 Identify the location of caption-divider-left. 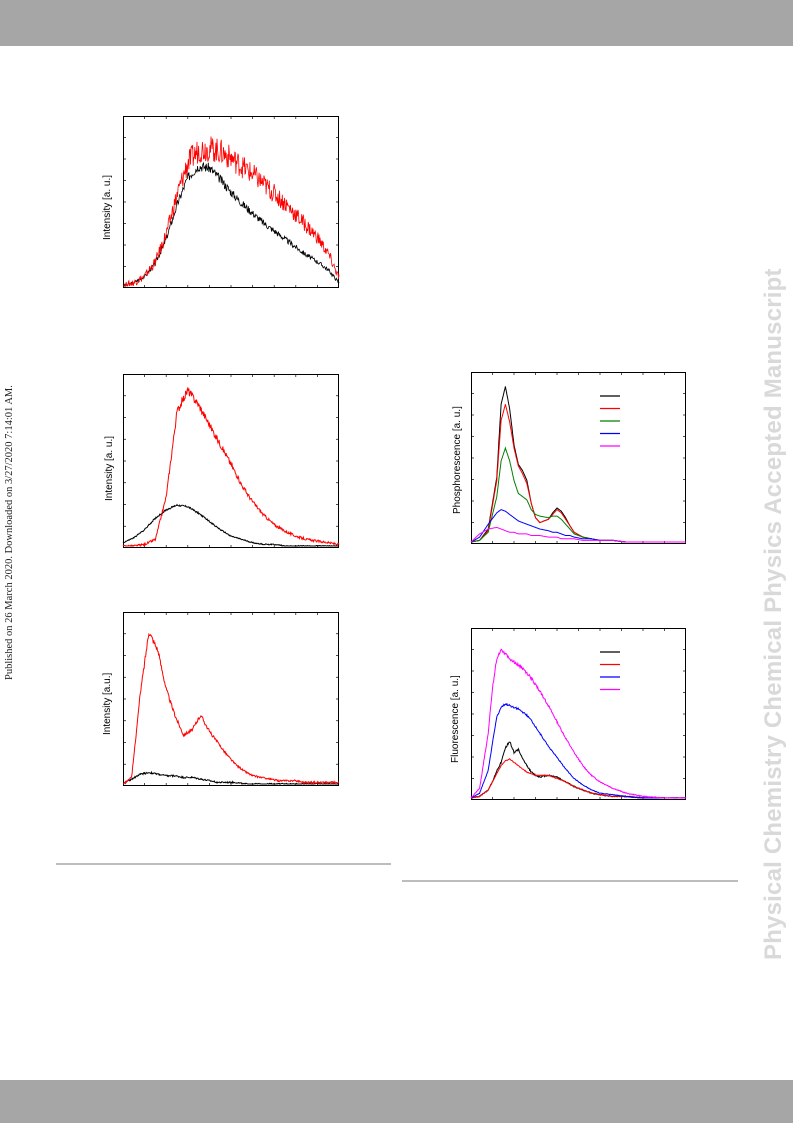
(223, 864).